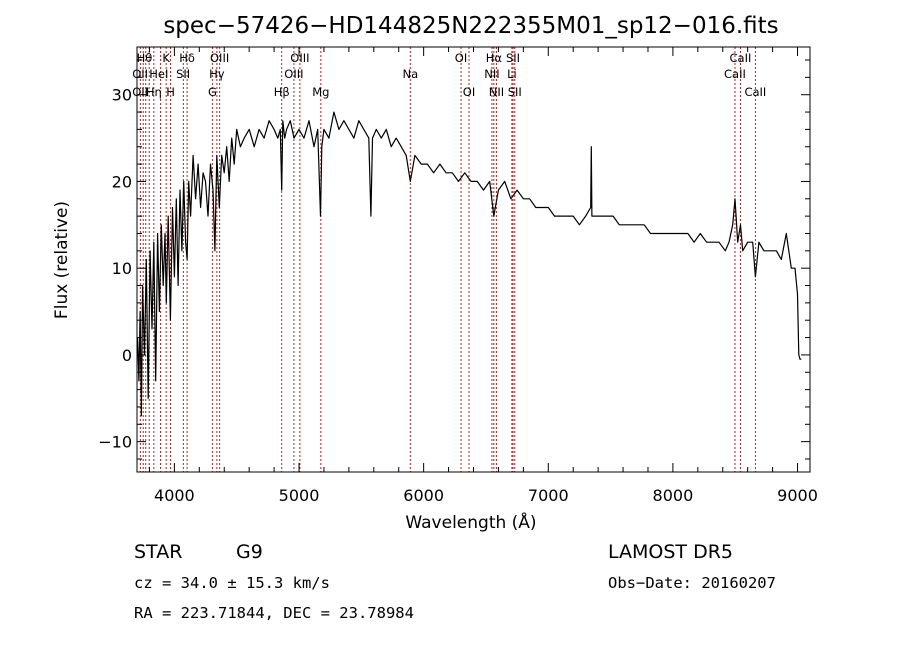 The image size is (900, 649). What do you see at coordinates (470, 522) in the screenshot?
I see `x-axis-label: Wavelength (Å)` at bounding box center [470, 522].